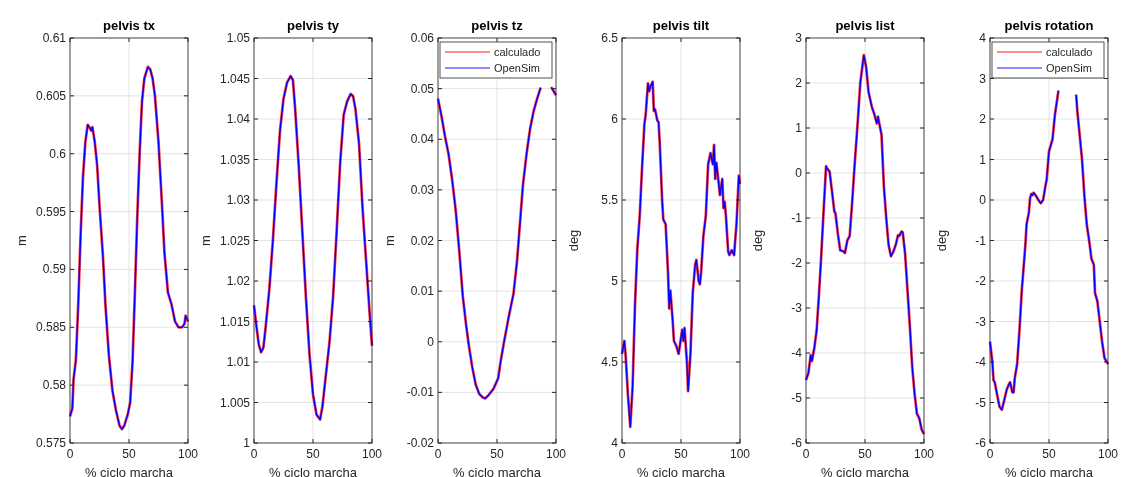 The image size is (1131, 477). I want to click on y-tick-label: 0.02, so click(422, 240).